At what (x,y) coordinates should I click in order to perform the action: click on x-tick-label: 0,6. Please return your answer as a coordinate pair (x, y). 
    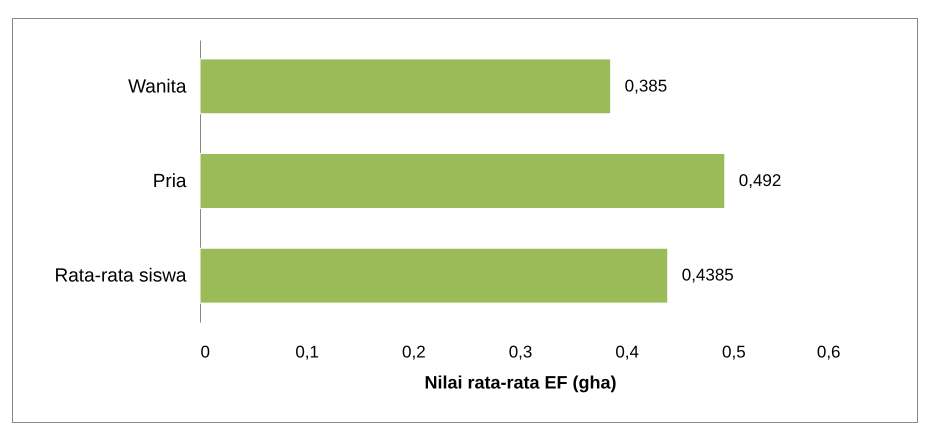
    Looking at the image, I should click on (828, 352).